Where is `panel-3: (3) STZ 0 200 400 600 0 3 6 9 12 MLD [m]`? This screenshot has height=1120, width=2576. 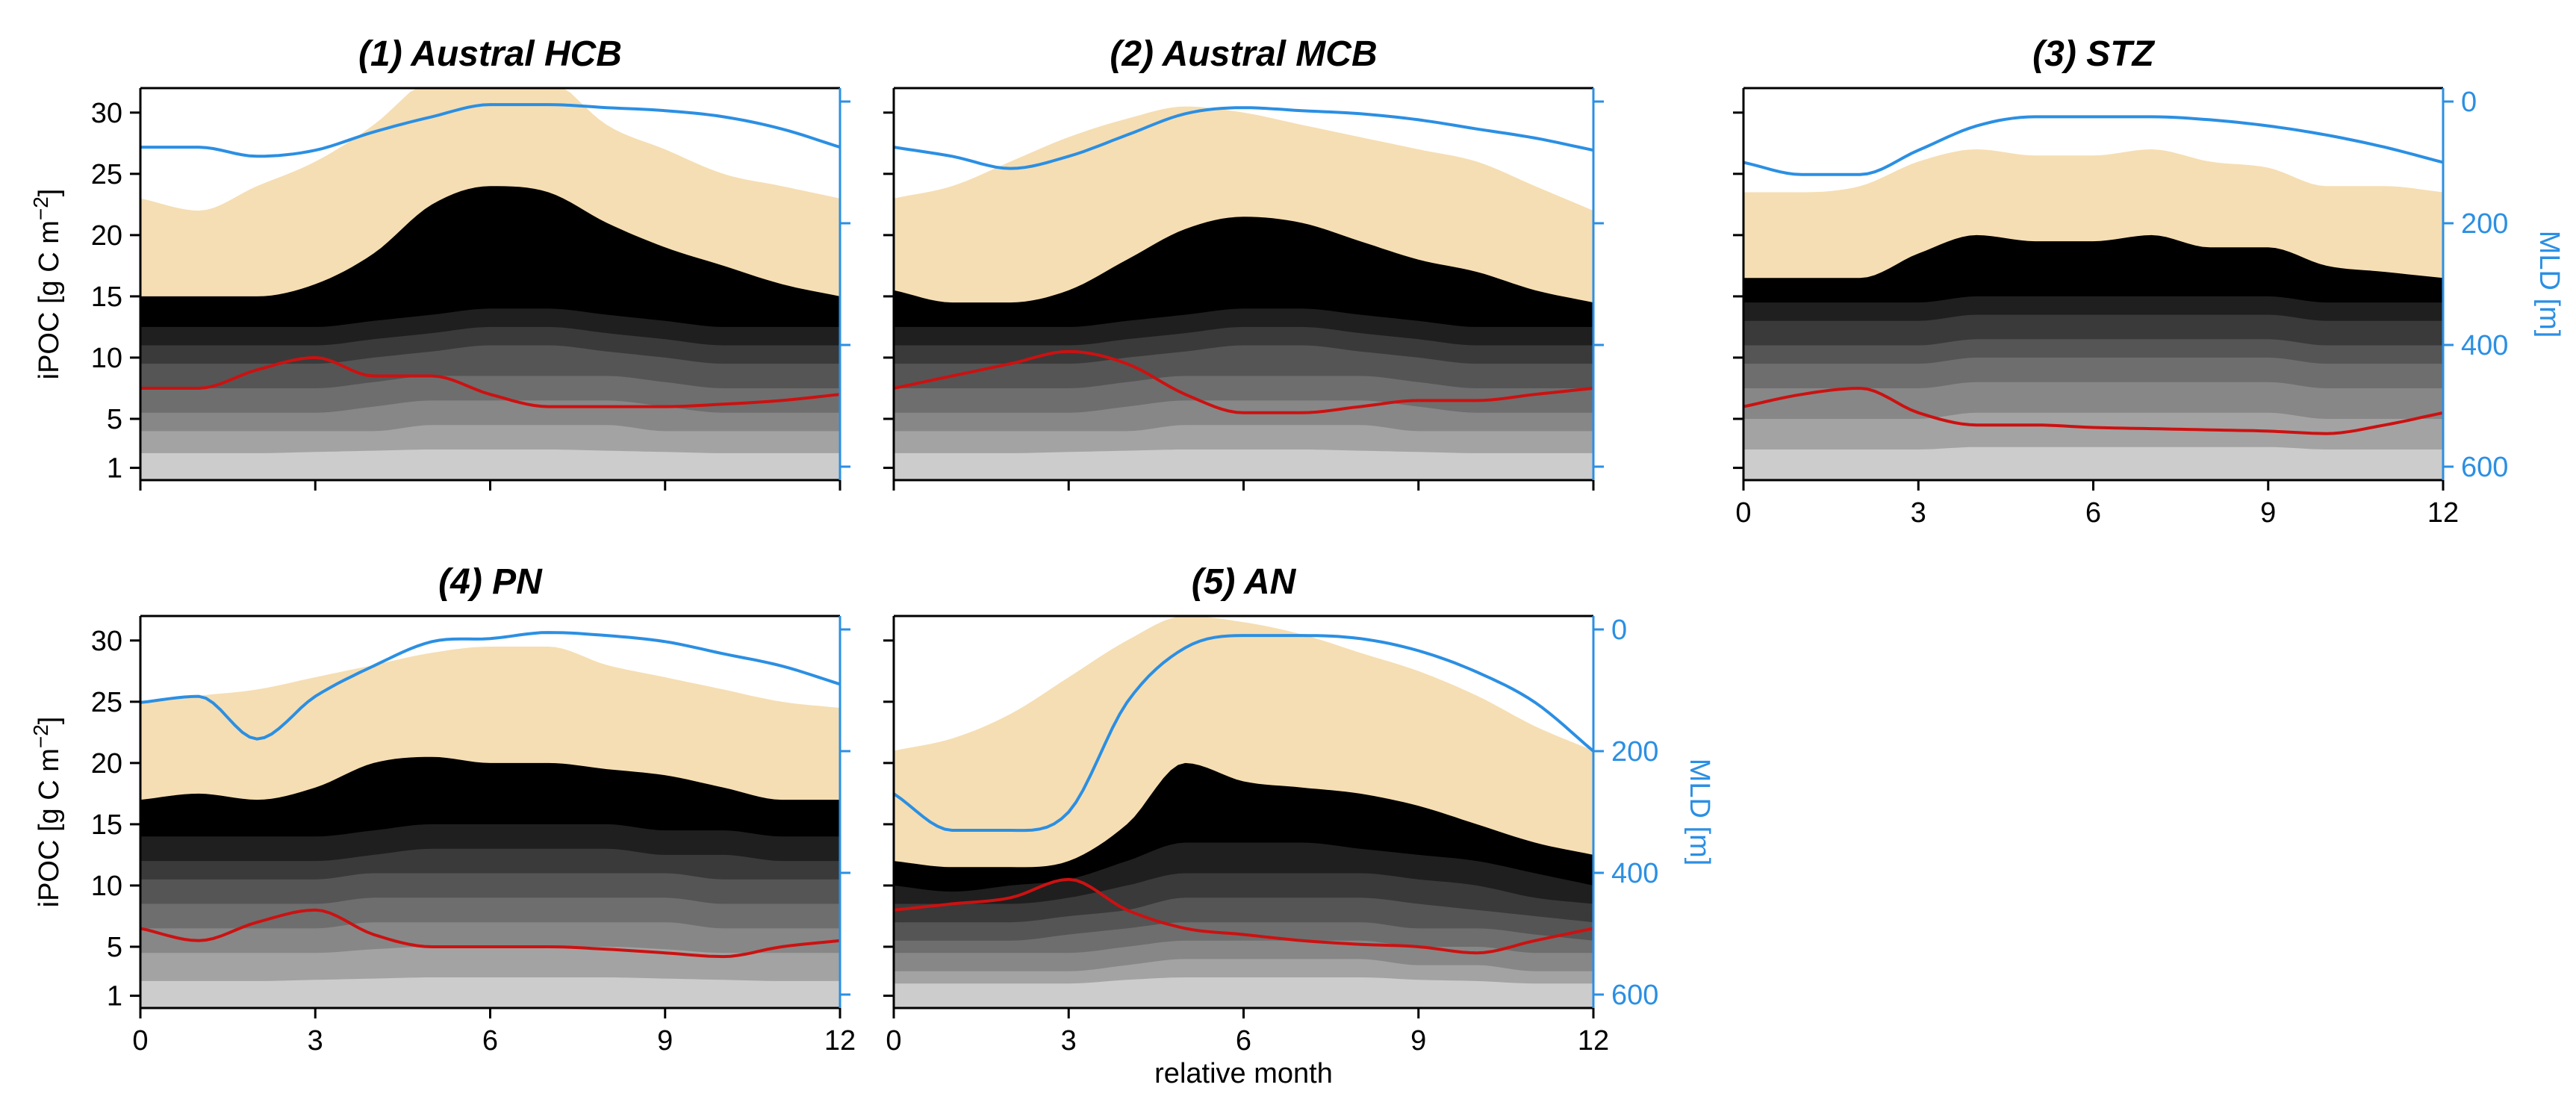
panel-3: (3) STZ 0 200 400 600 0 3 6 9 12 MLD [m] is located at coordinates (2149, 281).